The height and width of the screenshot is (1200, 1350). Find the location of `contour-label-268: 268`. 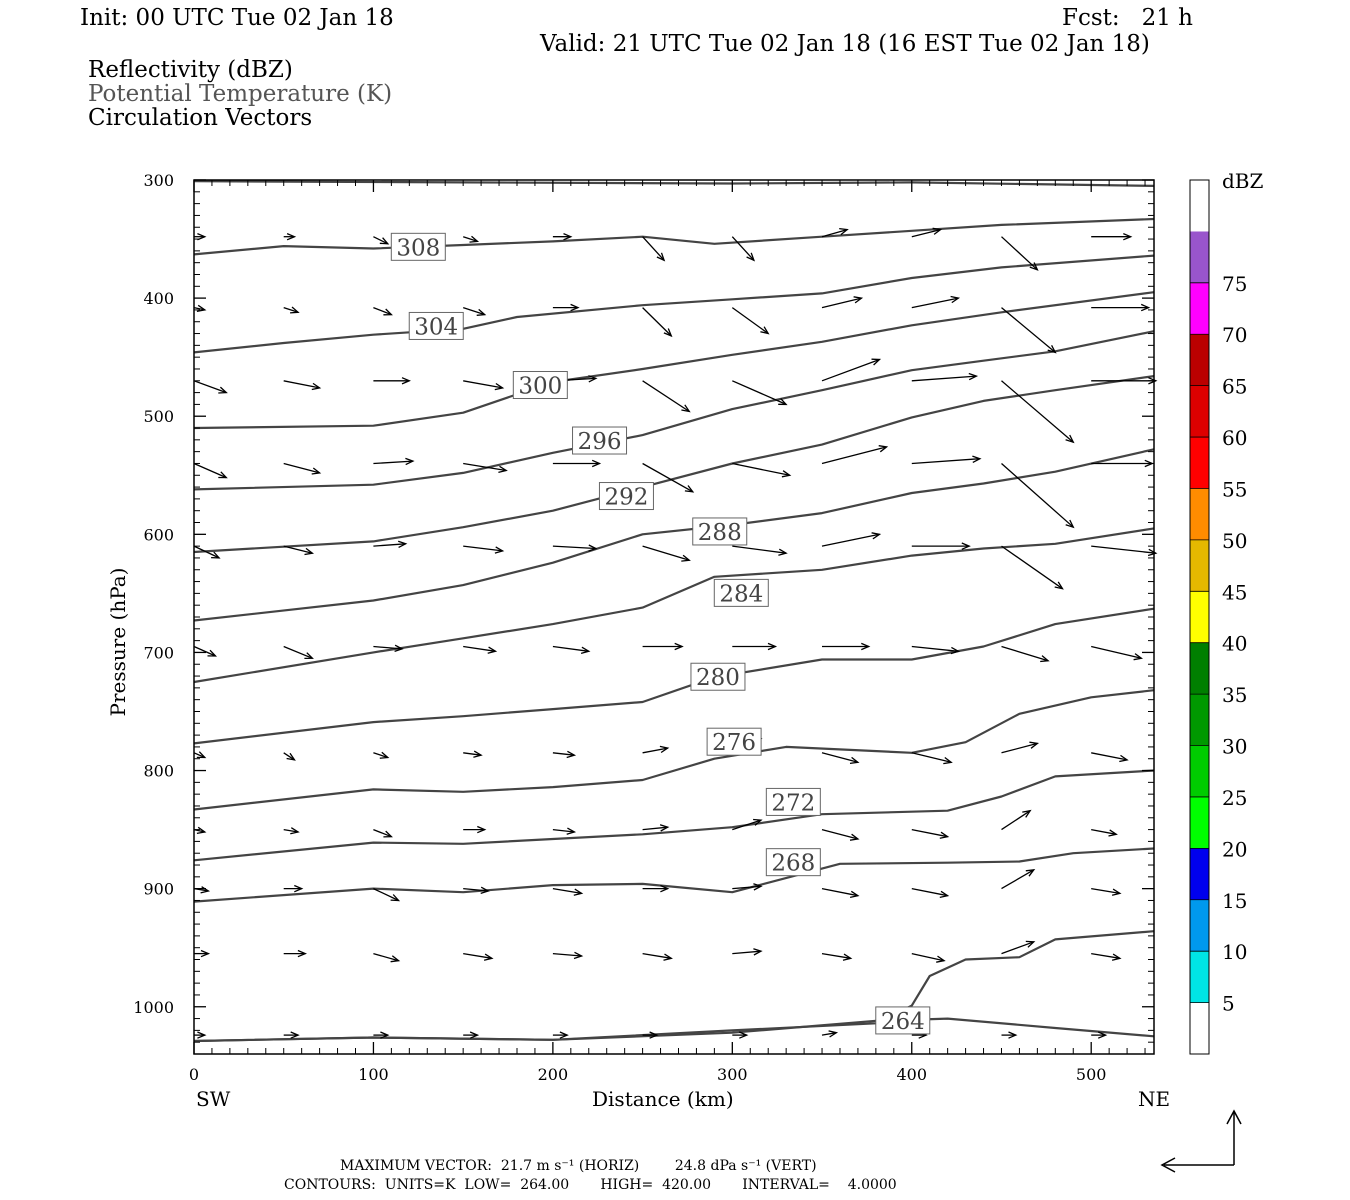

contour-label-268: 268 is located at coordinates (793, 864).